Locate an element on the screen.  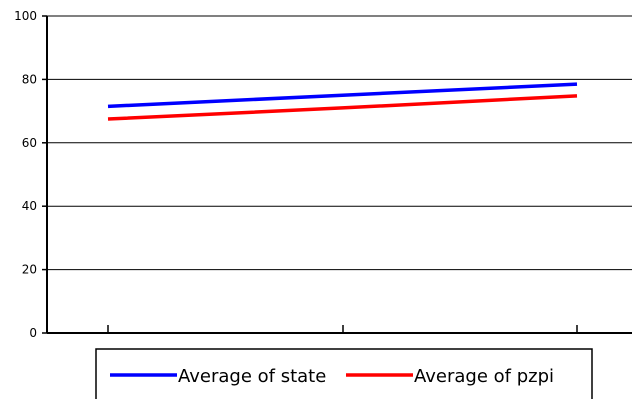
legend-label-1: Average of state is located at coordinates (252, 376).